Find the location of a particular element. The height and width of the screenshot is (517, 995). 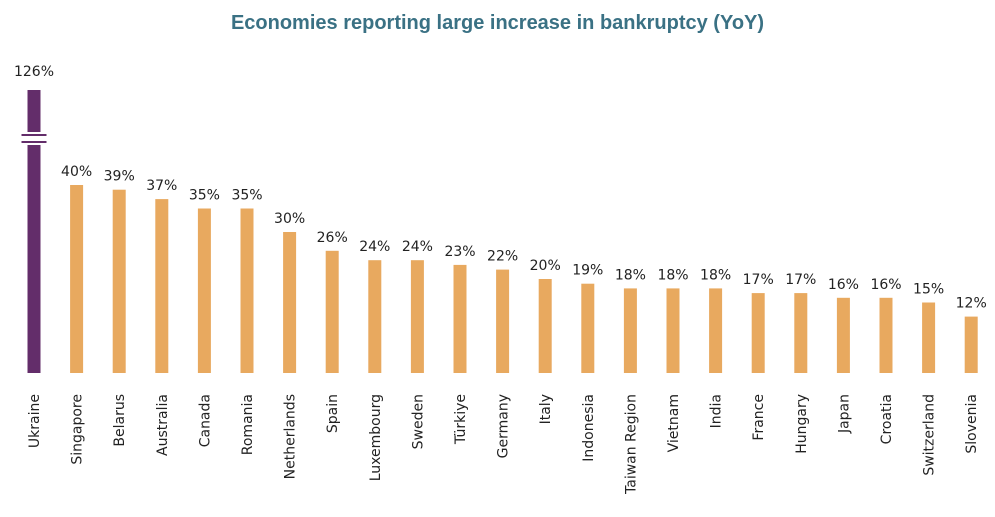

bar-vietnam is located at coordinates (673, 330).